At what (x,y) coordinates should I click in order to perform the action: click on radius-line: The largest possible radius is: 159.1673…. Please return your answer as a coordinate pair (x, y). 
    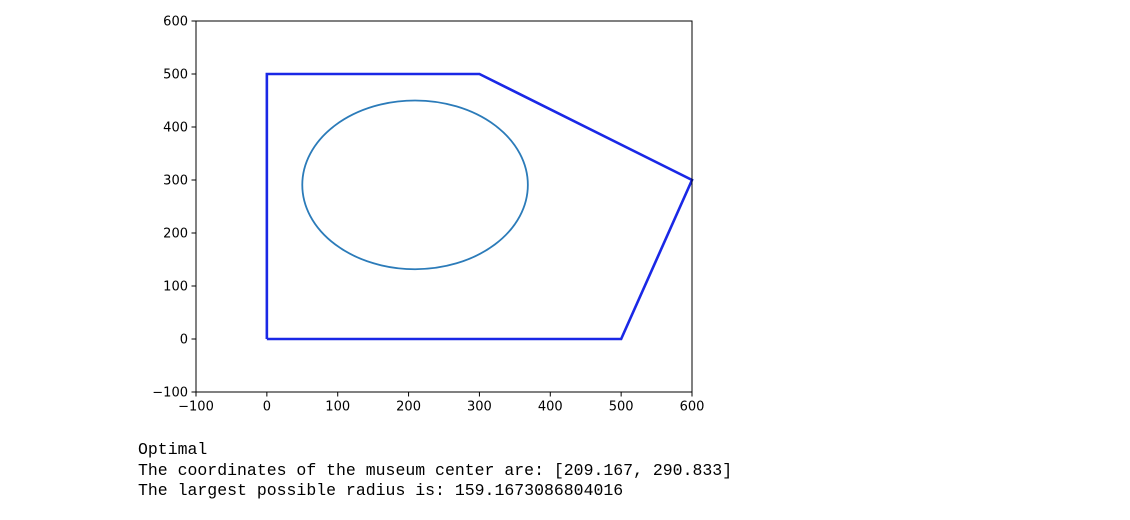
    Looking at the image, I should click on (381, 490).